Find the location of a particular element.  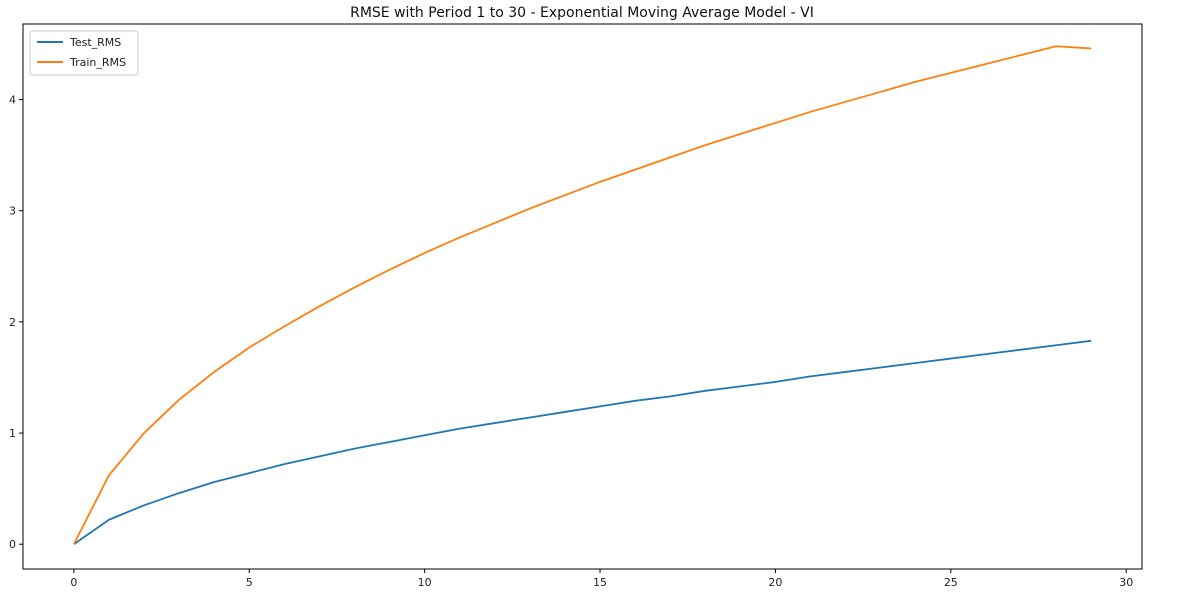

x-tick-label: 25 is located at coordinates (951, 582).